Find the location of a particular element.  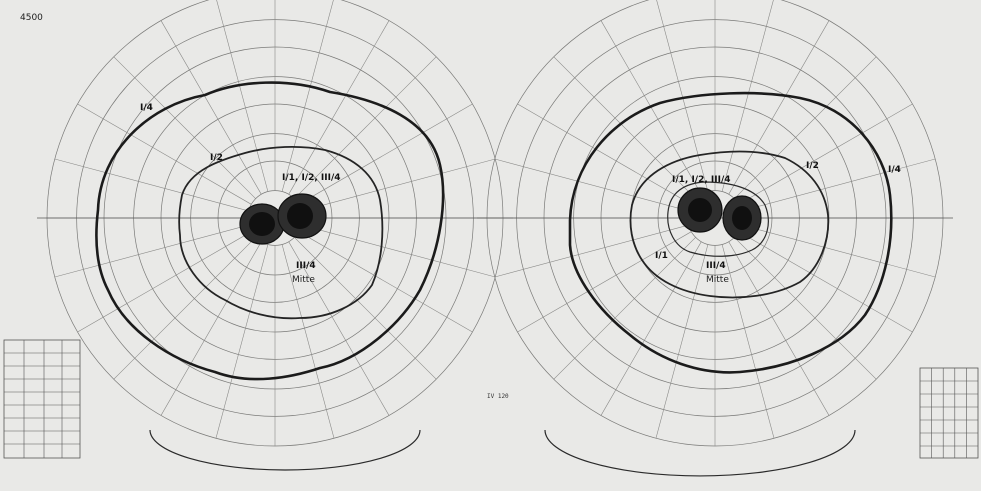

right-inner-isopter is located at coordinates (718, 219).